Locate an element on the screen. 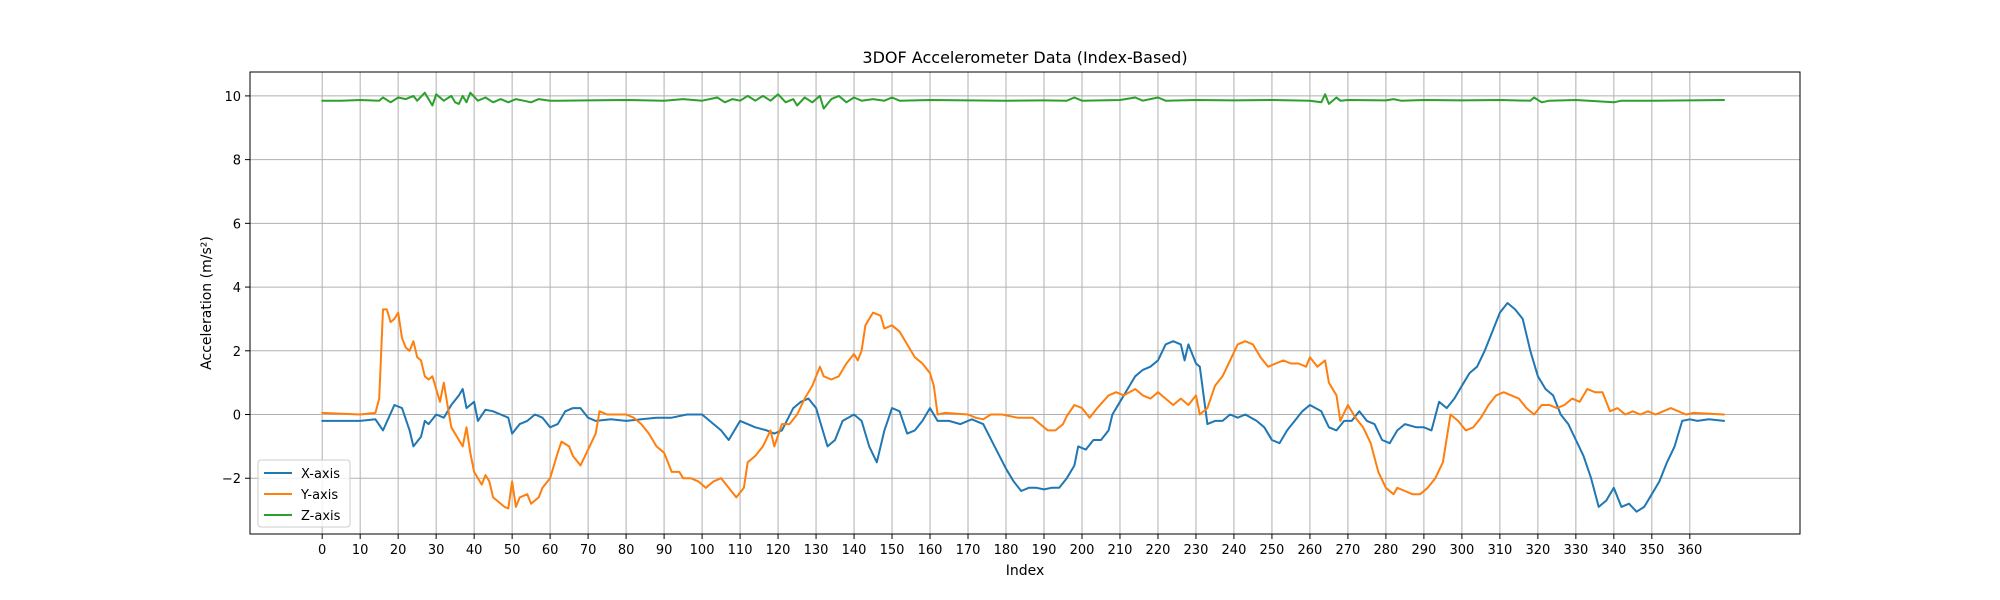 The height and width of the screenshot is (600, 2000). y-tick-label: 8 is located at coordinates (237, 161).